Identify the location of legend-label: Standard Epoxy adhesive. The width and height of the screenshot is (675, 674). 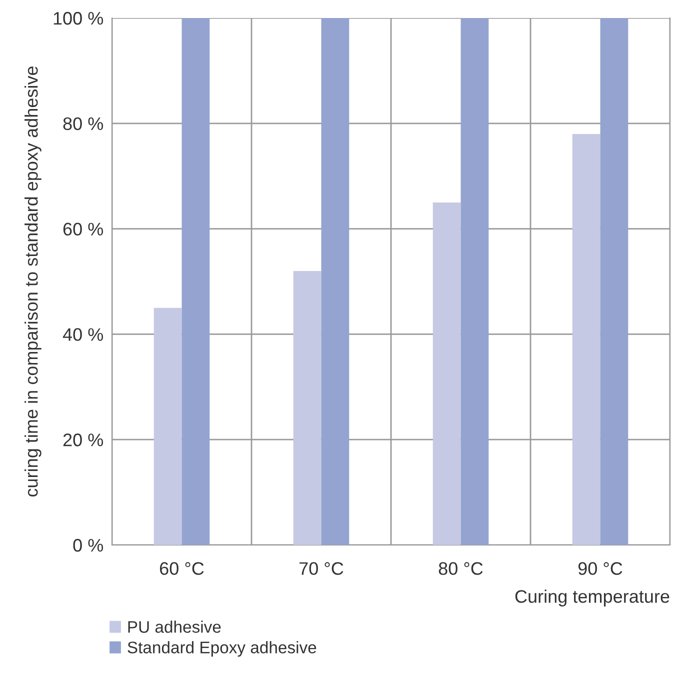
(222, 649).